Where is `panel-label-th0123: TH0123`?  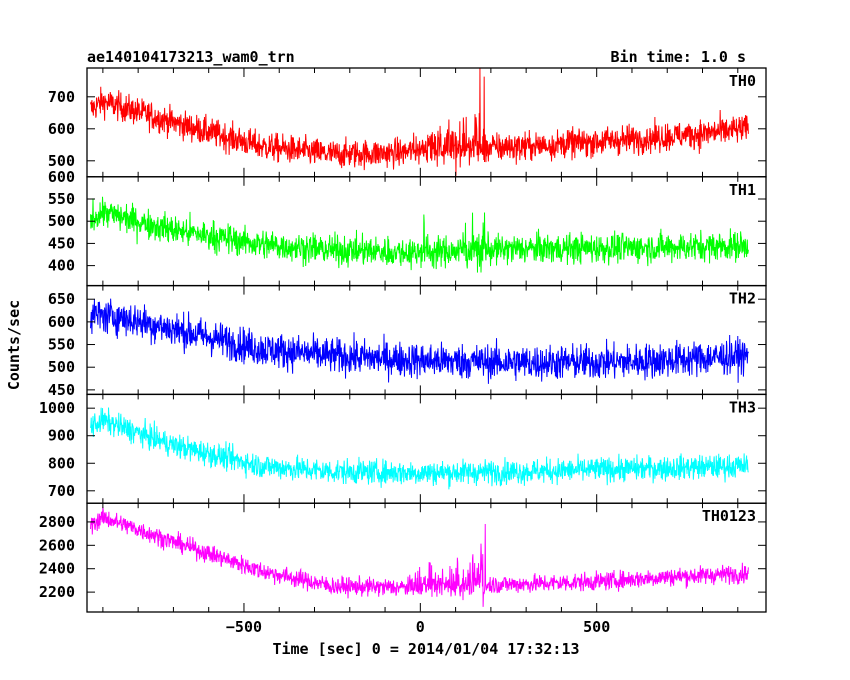
panel-label-th0123: TH0123 is located at coordinates (729, 516).